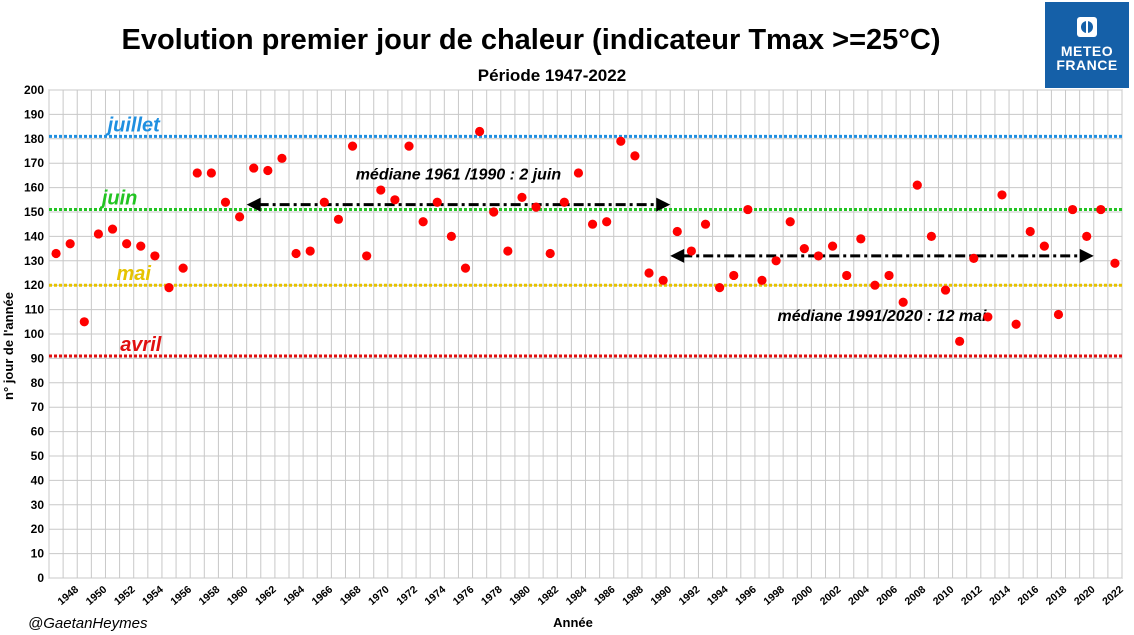  Describe the element at coordinates (379, 595) in the screenshot. I see `x-tick-label: 1970` at that location.